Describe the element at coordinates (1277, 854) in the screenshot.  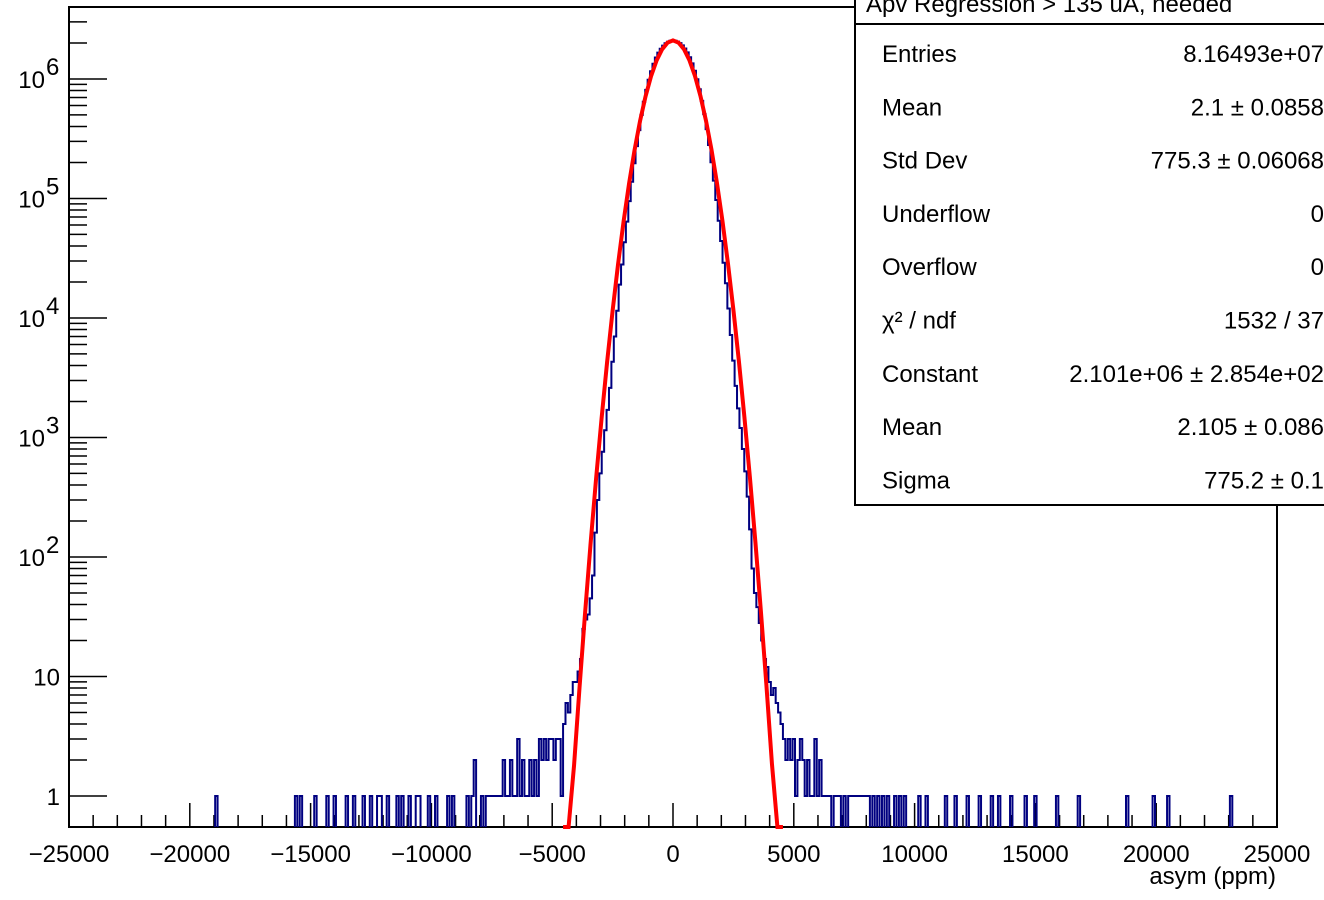
I see `x-tick-label: 25000` at that location.